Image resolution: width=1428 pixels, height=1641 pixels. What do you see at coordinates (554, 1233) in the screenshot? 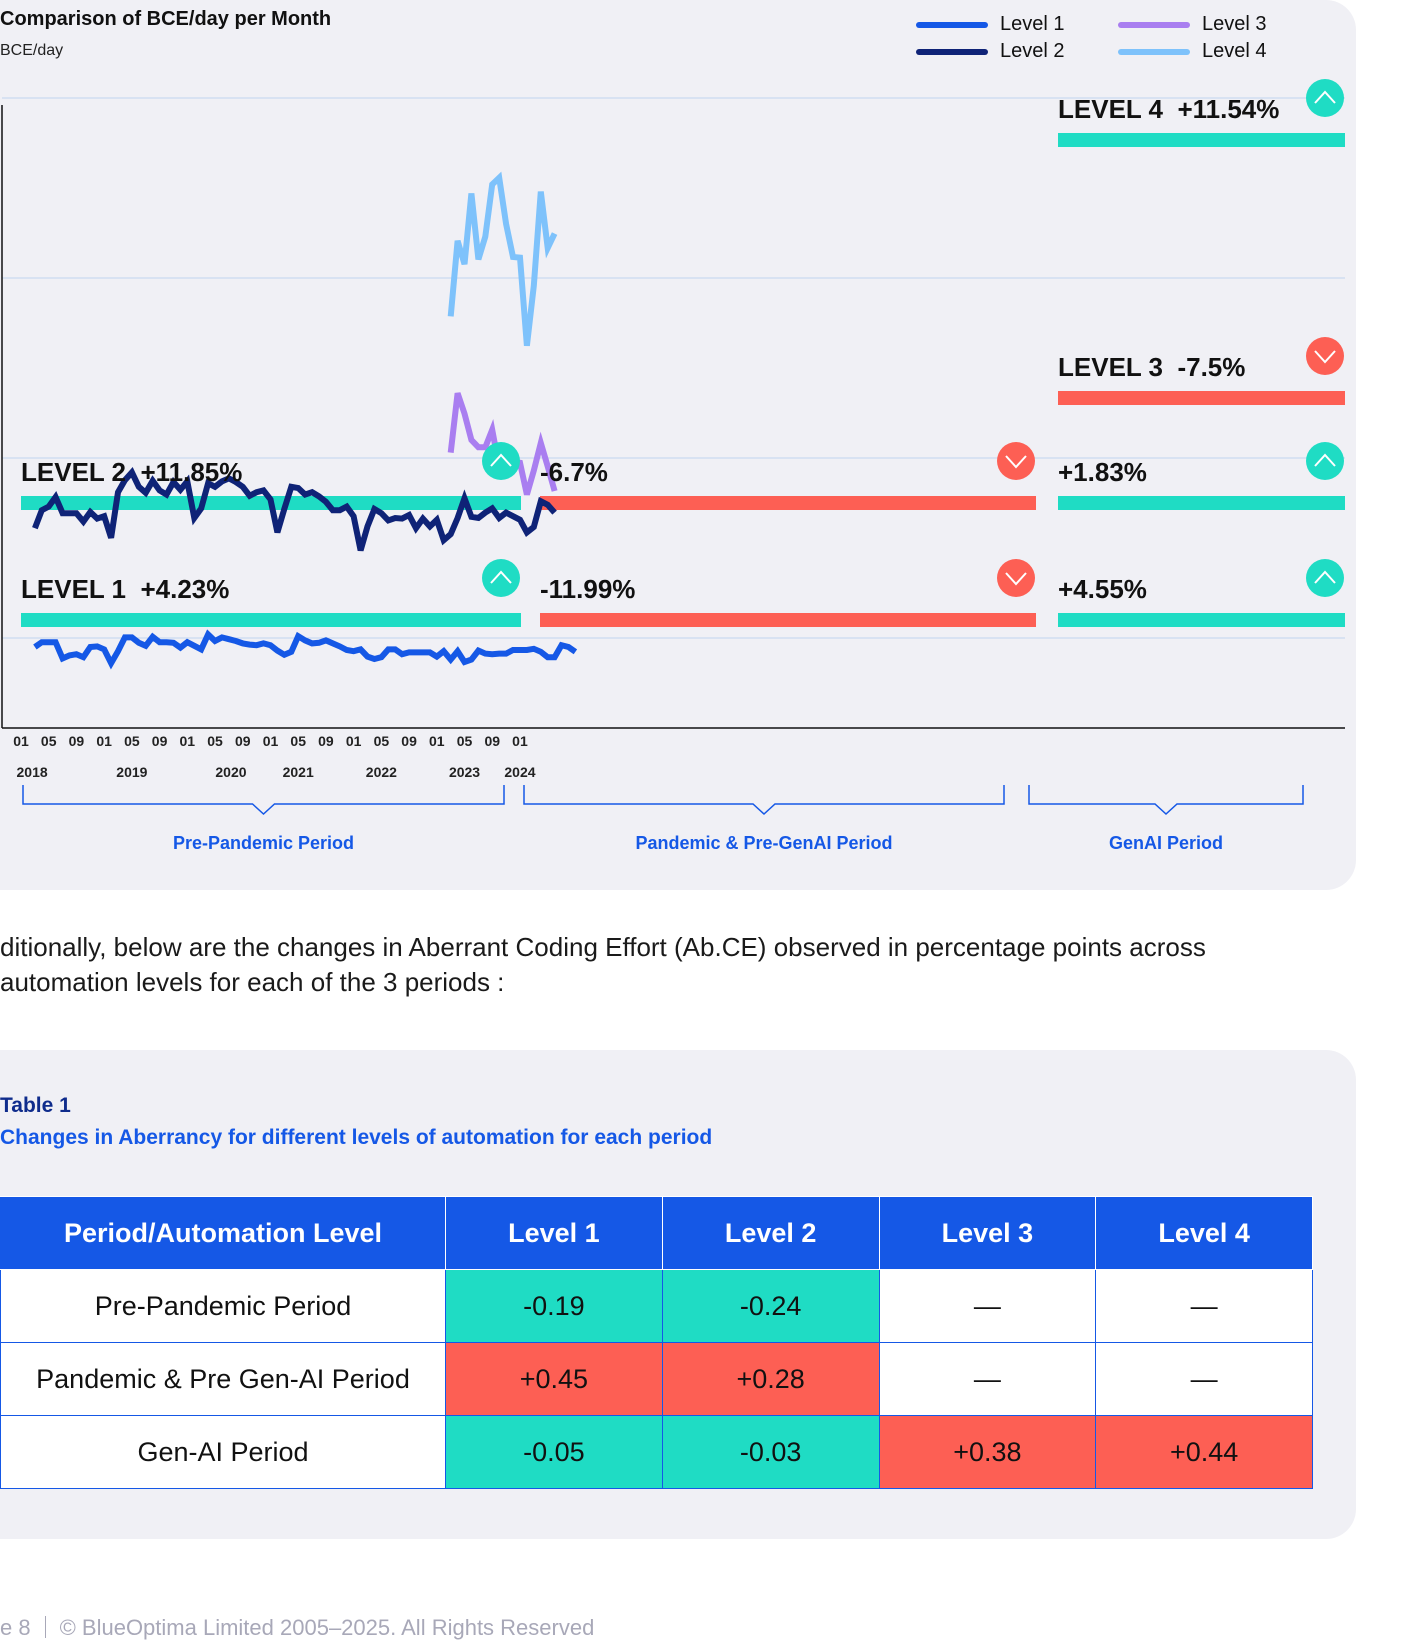
I see `header-level-1: Level 1` at bounding box center [554, 1233].